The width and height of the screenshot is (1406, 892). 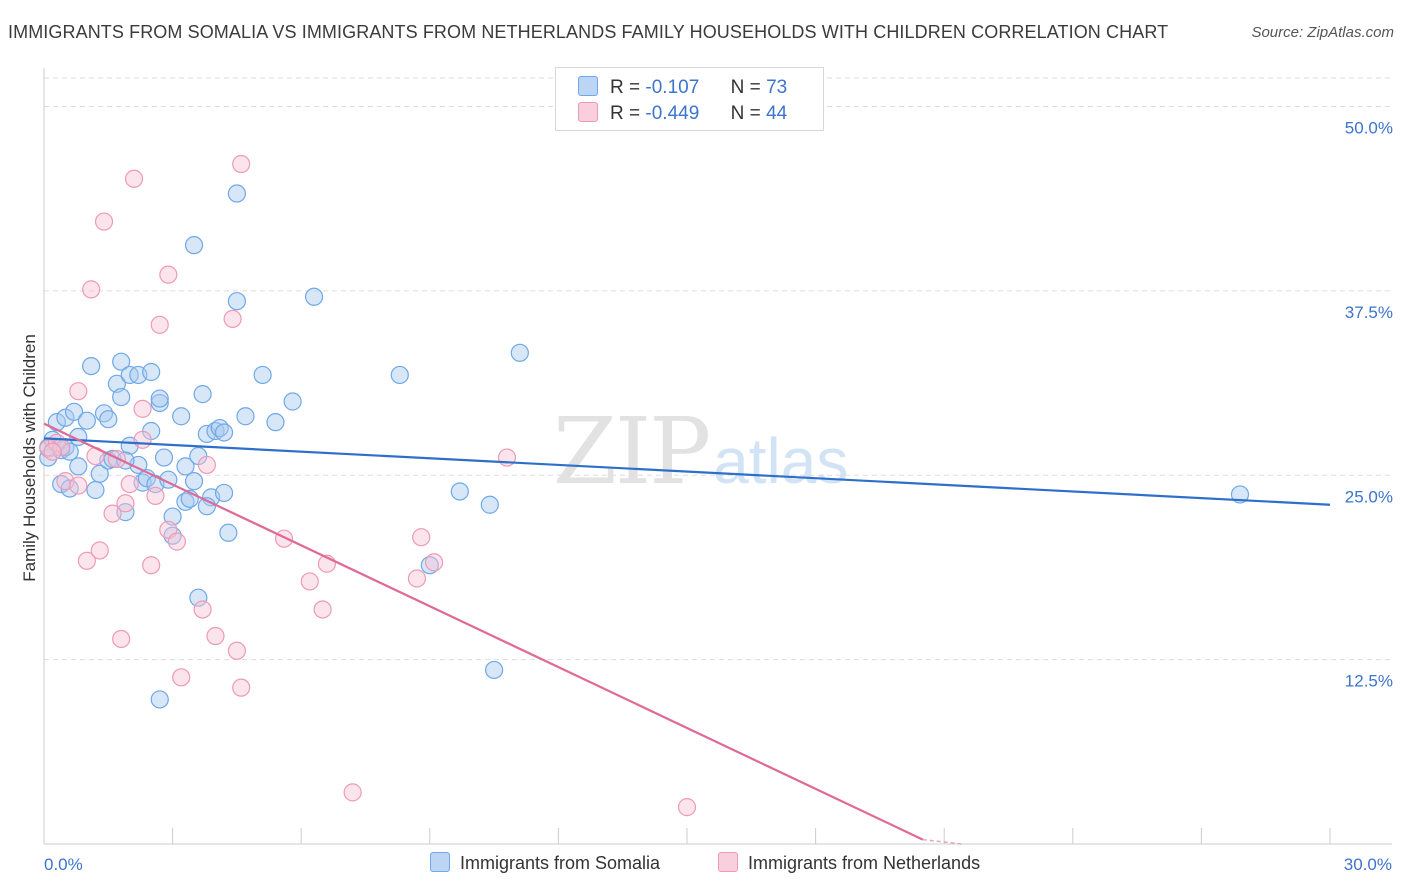 I want to click on legend-item-somalia: Immigrants from Somalia, so click(x=545, y=863).